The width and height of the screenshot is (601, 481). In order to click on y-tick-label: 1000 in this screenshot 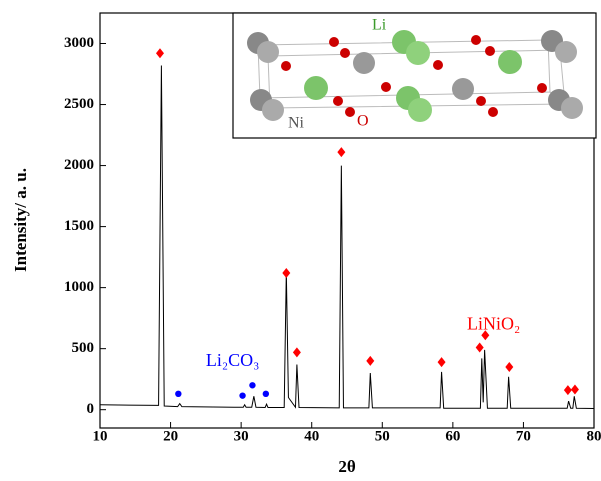, I will do `click(79, 287)`.